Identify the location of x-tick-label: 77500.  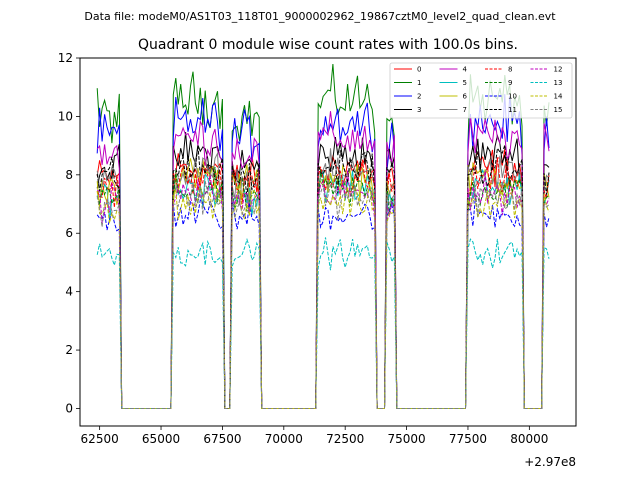
(468, 439).